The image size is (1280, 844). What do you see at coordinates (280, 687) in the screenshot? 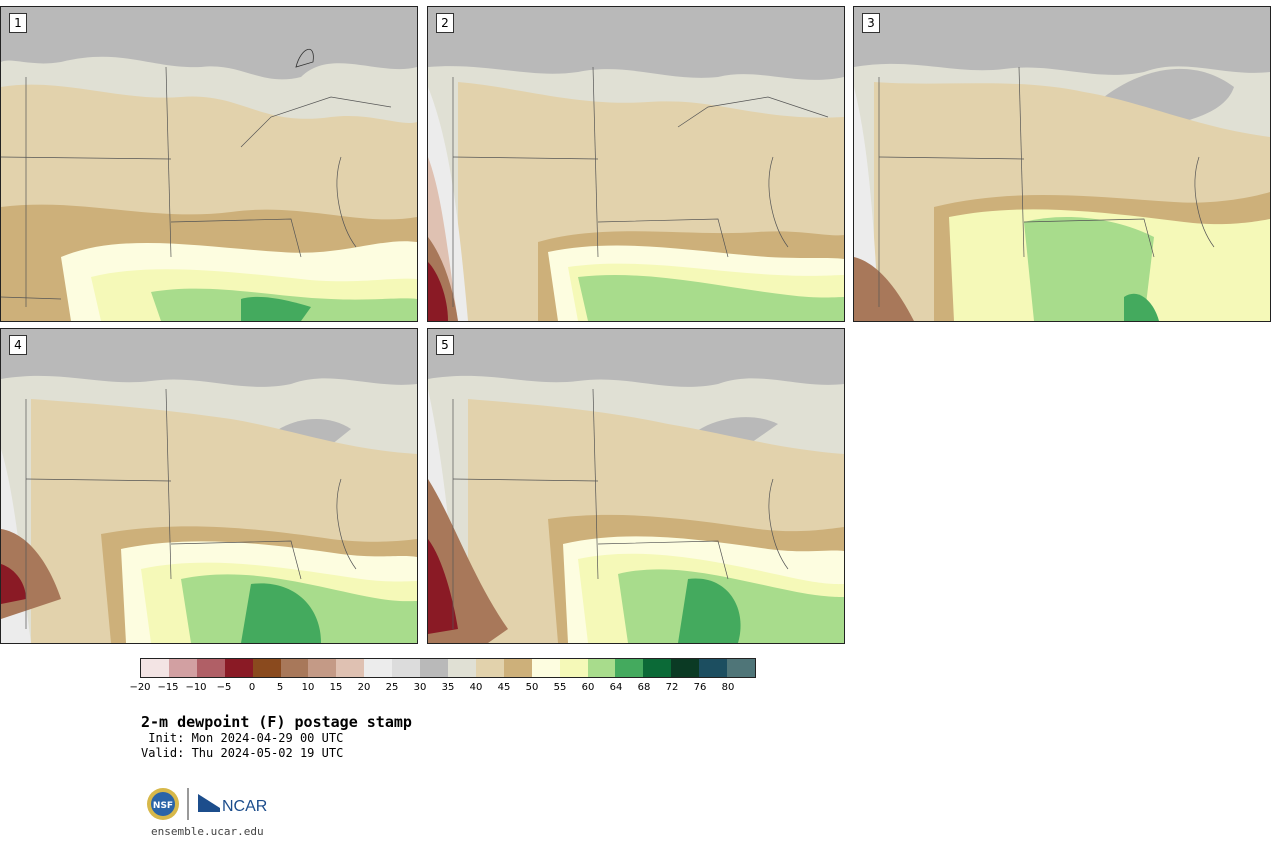
I see `colorbar-tick-label: 5` at bounding box center [280, 687].